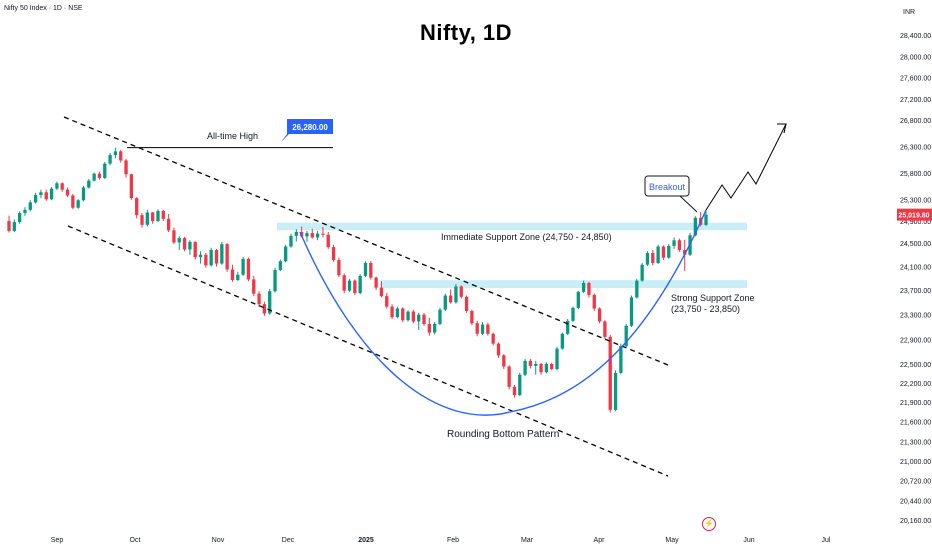 The image size is (932, 550). I want to click on x-tick-label: Dec, so click(288, 540).